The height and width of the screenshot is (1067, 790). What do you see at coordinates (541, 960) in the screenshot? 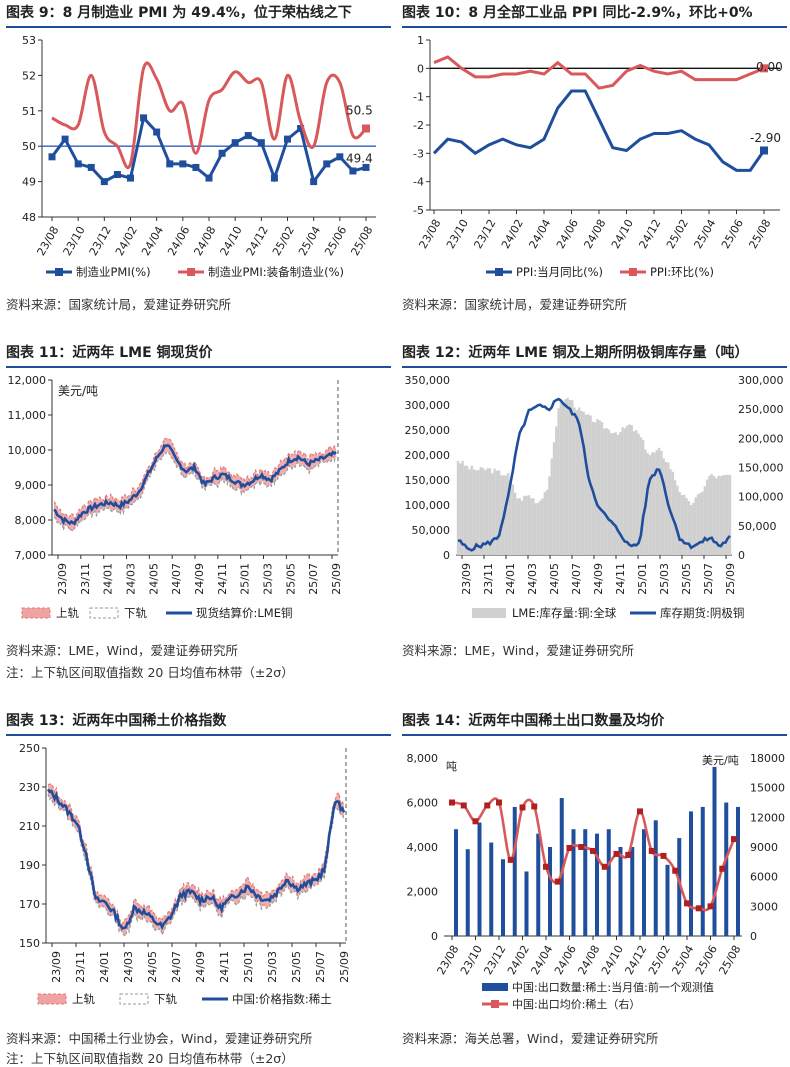
I see `x-tick-label: 24/04` at bounding box center [541, 960].